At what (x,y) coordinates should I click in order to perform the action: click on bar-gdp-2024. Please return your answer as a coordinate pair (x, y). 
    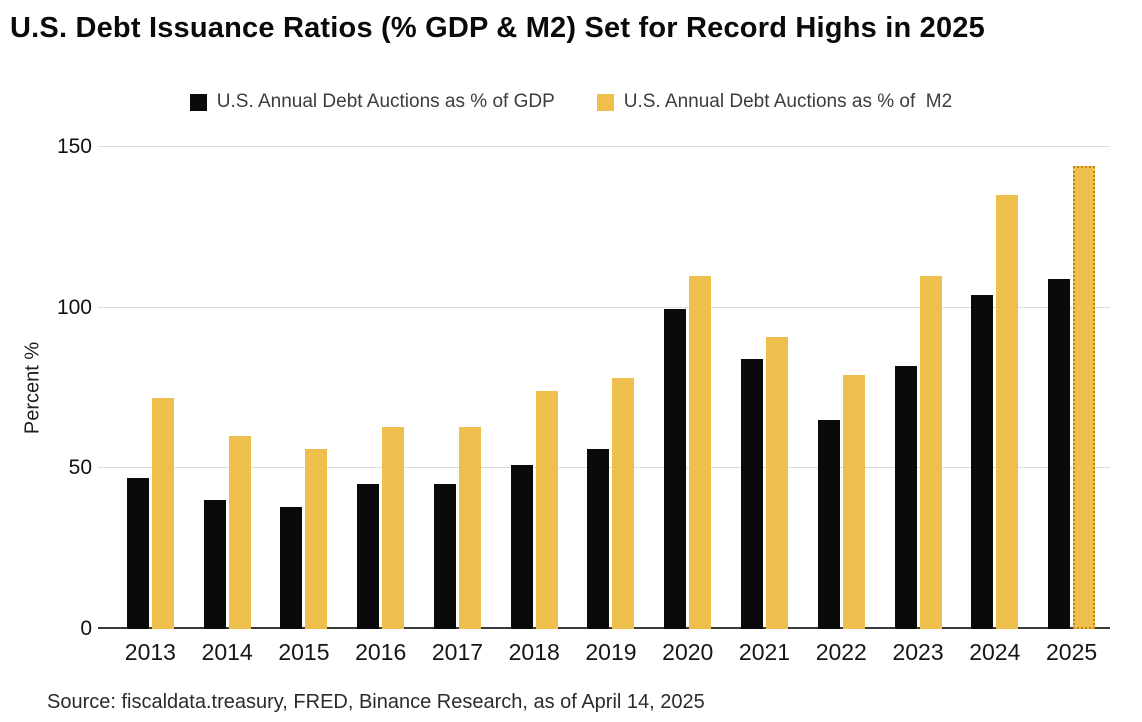
    Looking at the image, I should click on (982, 461).